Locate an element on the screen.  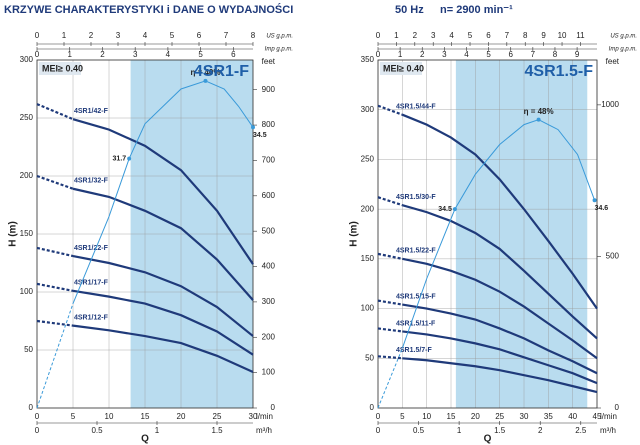
bottom-axis-label: m³/h is located at coordinates (264, 430).